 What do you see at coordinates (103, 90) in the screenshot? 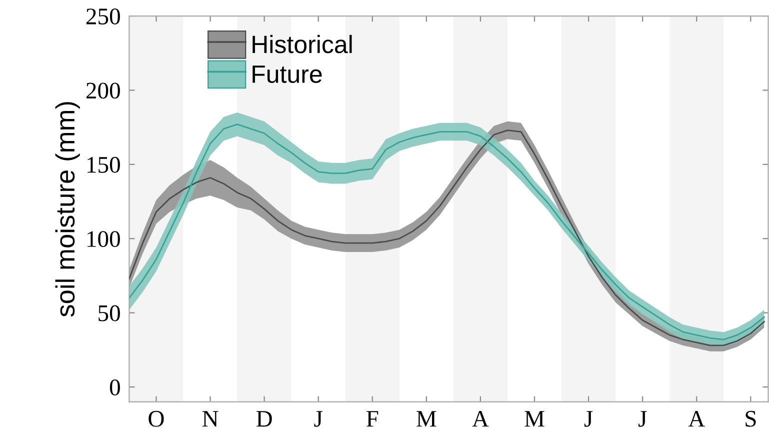
I see `y-tick-label: 200` at bounding box center [103, 90].